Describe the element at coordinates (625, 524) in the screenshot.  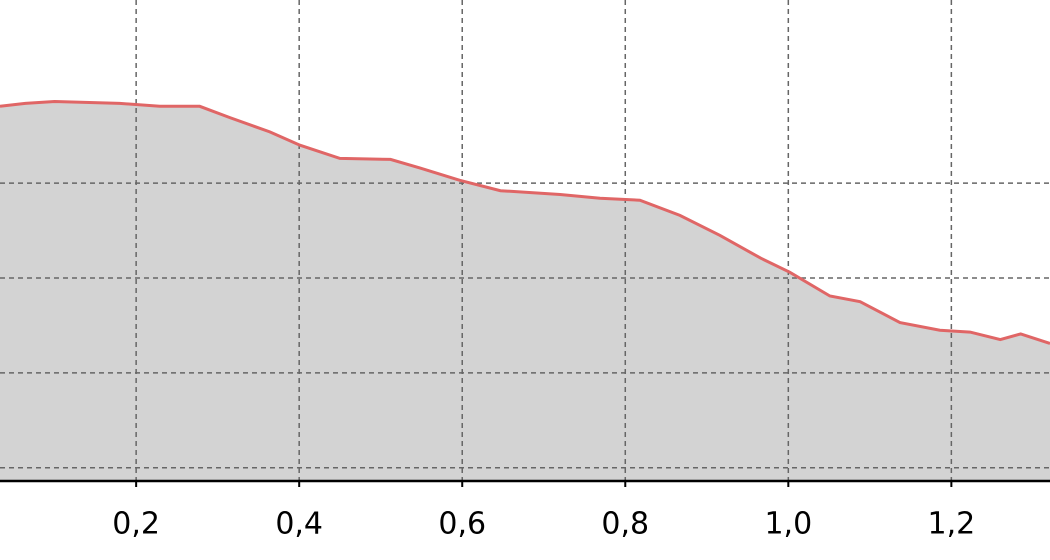
I see `x-tick-label: 0,8` at that location.